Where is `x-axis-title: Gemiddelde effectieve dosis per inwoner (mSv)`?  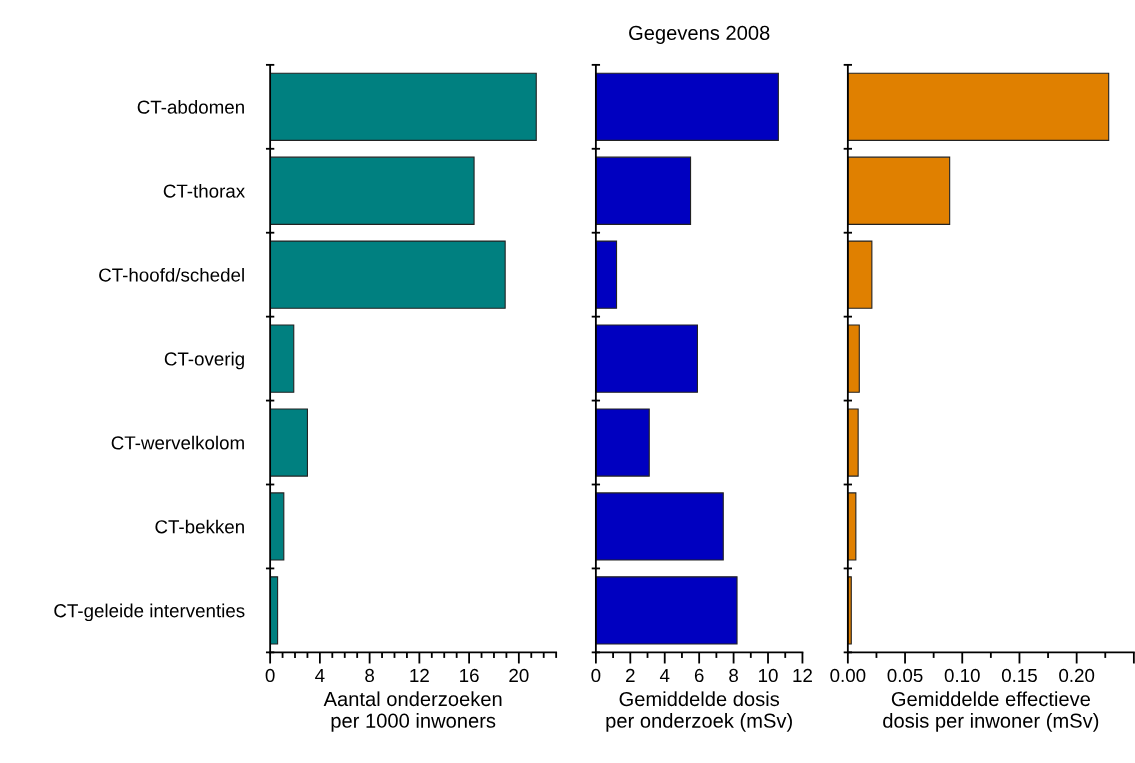
x-axis-title: Gemiddelde effectieve dosis per inwoner (mSv) is located at coordinates (991, 711).